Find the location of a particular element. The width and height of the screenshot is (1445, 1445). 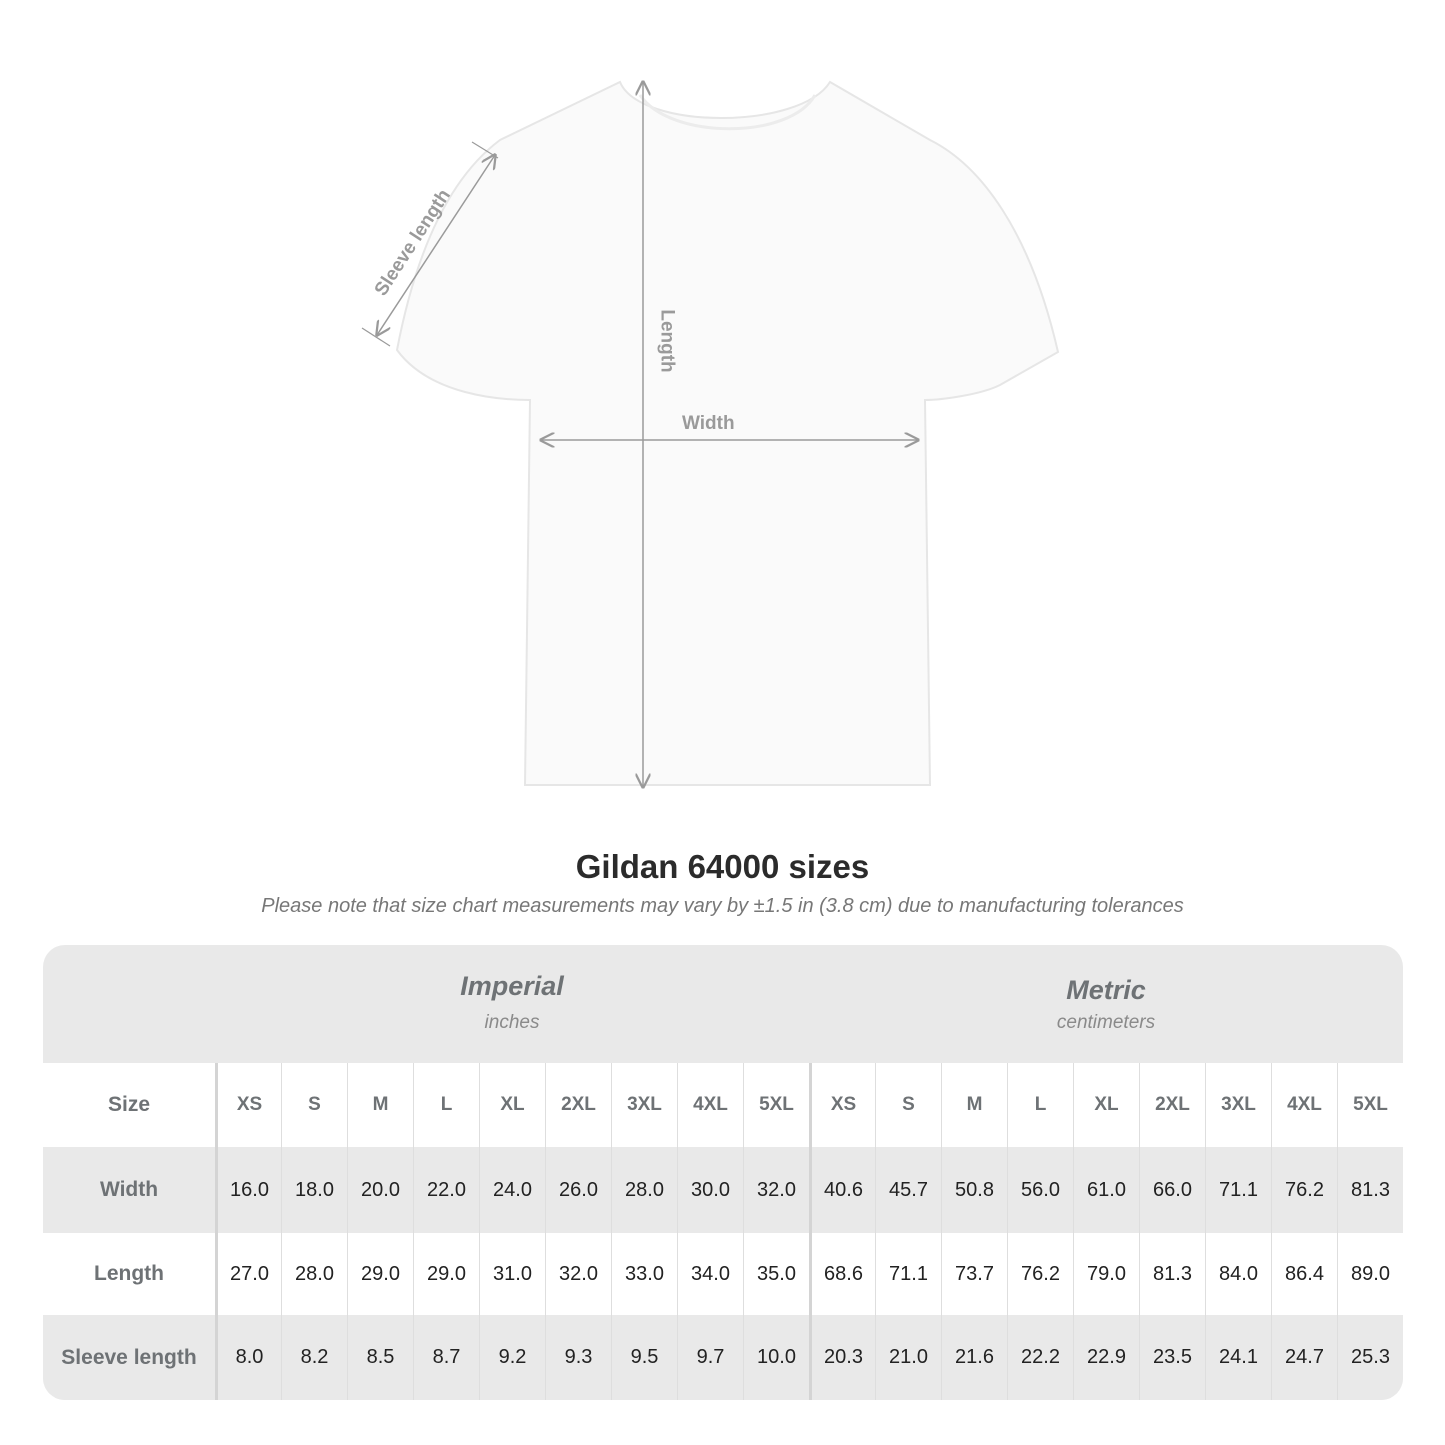

value-cell: 79.0 is located at coordinates (1106, 1274).